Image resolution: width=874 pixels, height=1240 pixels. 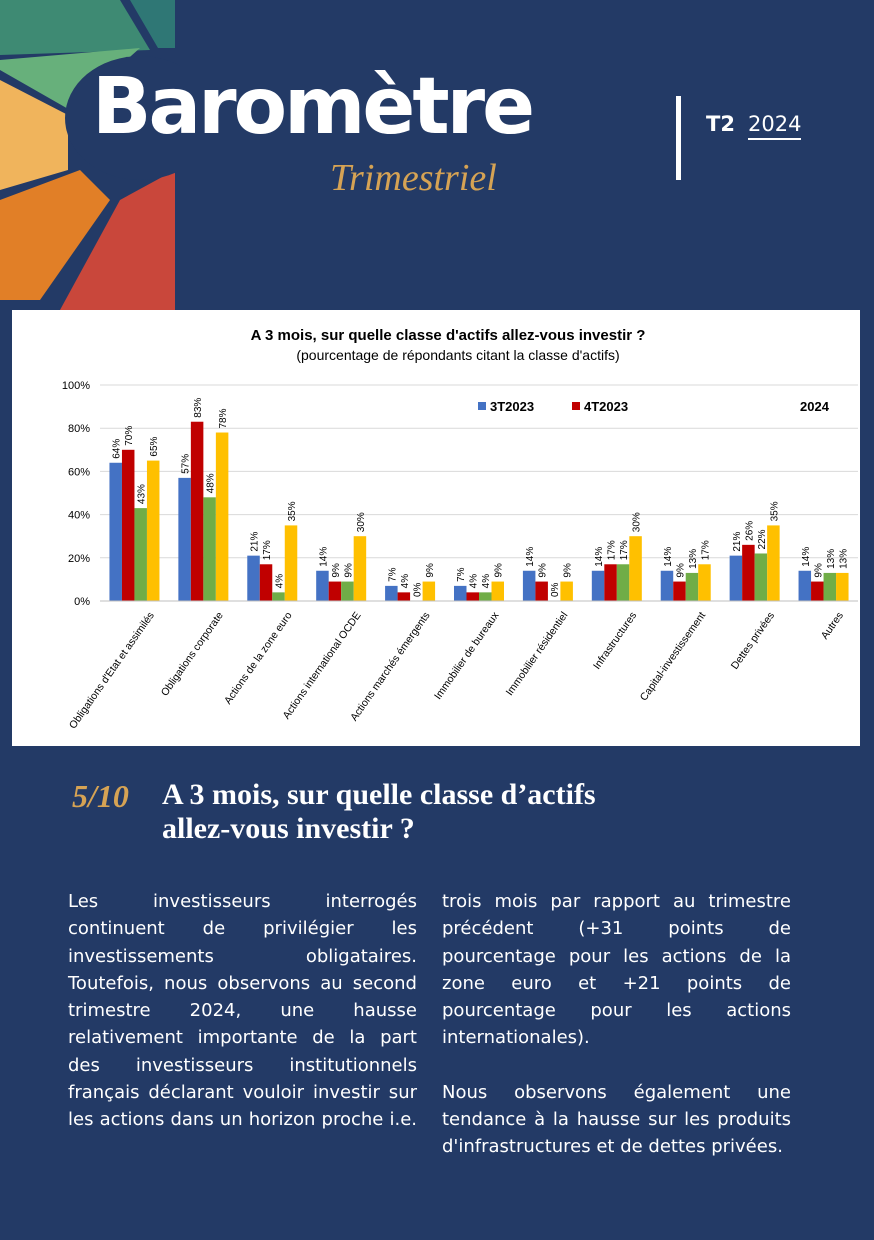 I want to click on value-label: 83%, so click(x=198, y=408).